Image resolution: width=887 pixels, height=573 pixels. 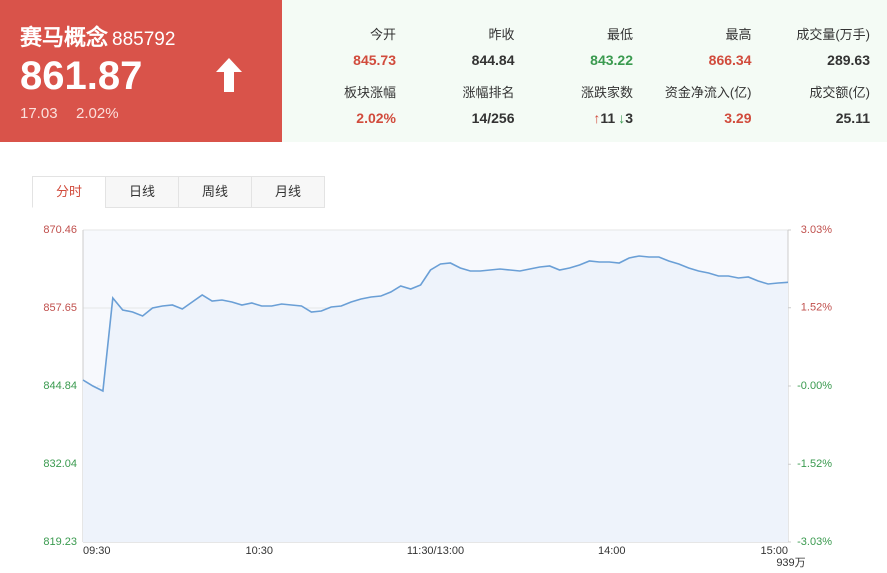 What do you see at coordinates (574, 46) in the screenshot?
I see `stat: 最低 843.22` at bounding box center [574, 46].